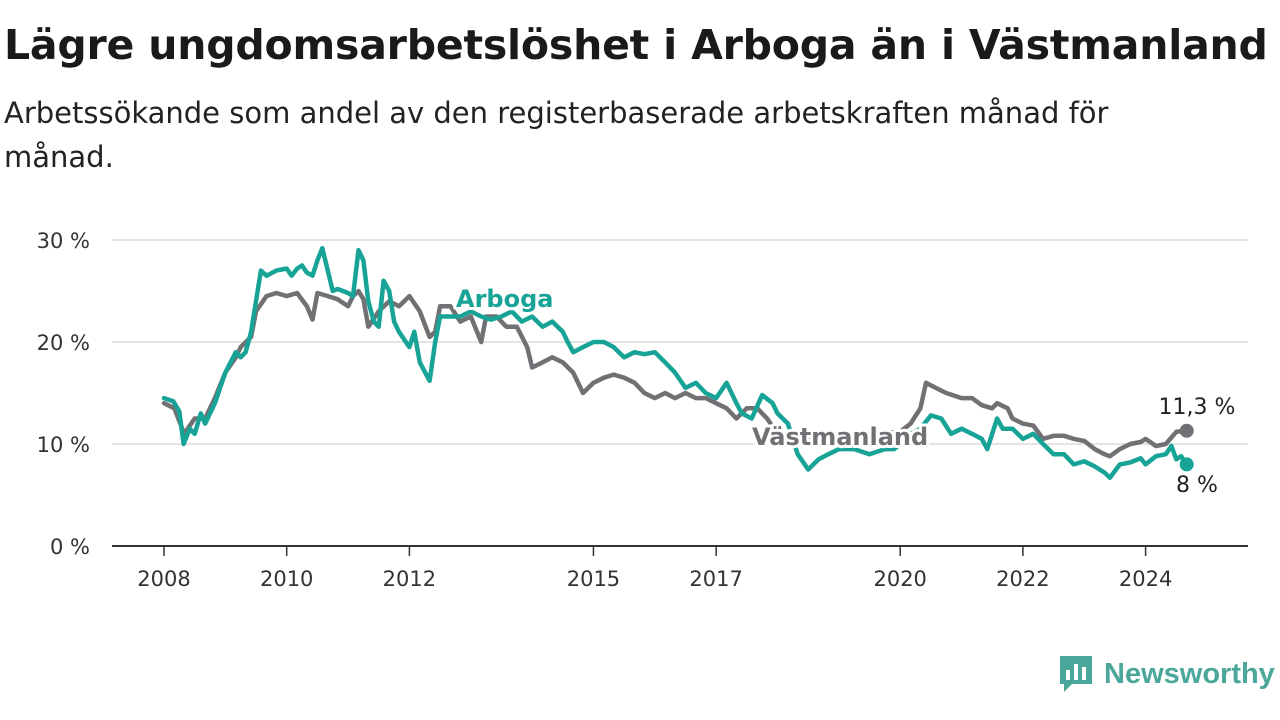 The width and height of the screenshot is (1280, 720). What do you see at coordinates (63, 445) in the screenshot?
I see `y-tick-label: 10 %` at bounding box center [63, 445].